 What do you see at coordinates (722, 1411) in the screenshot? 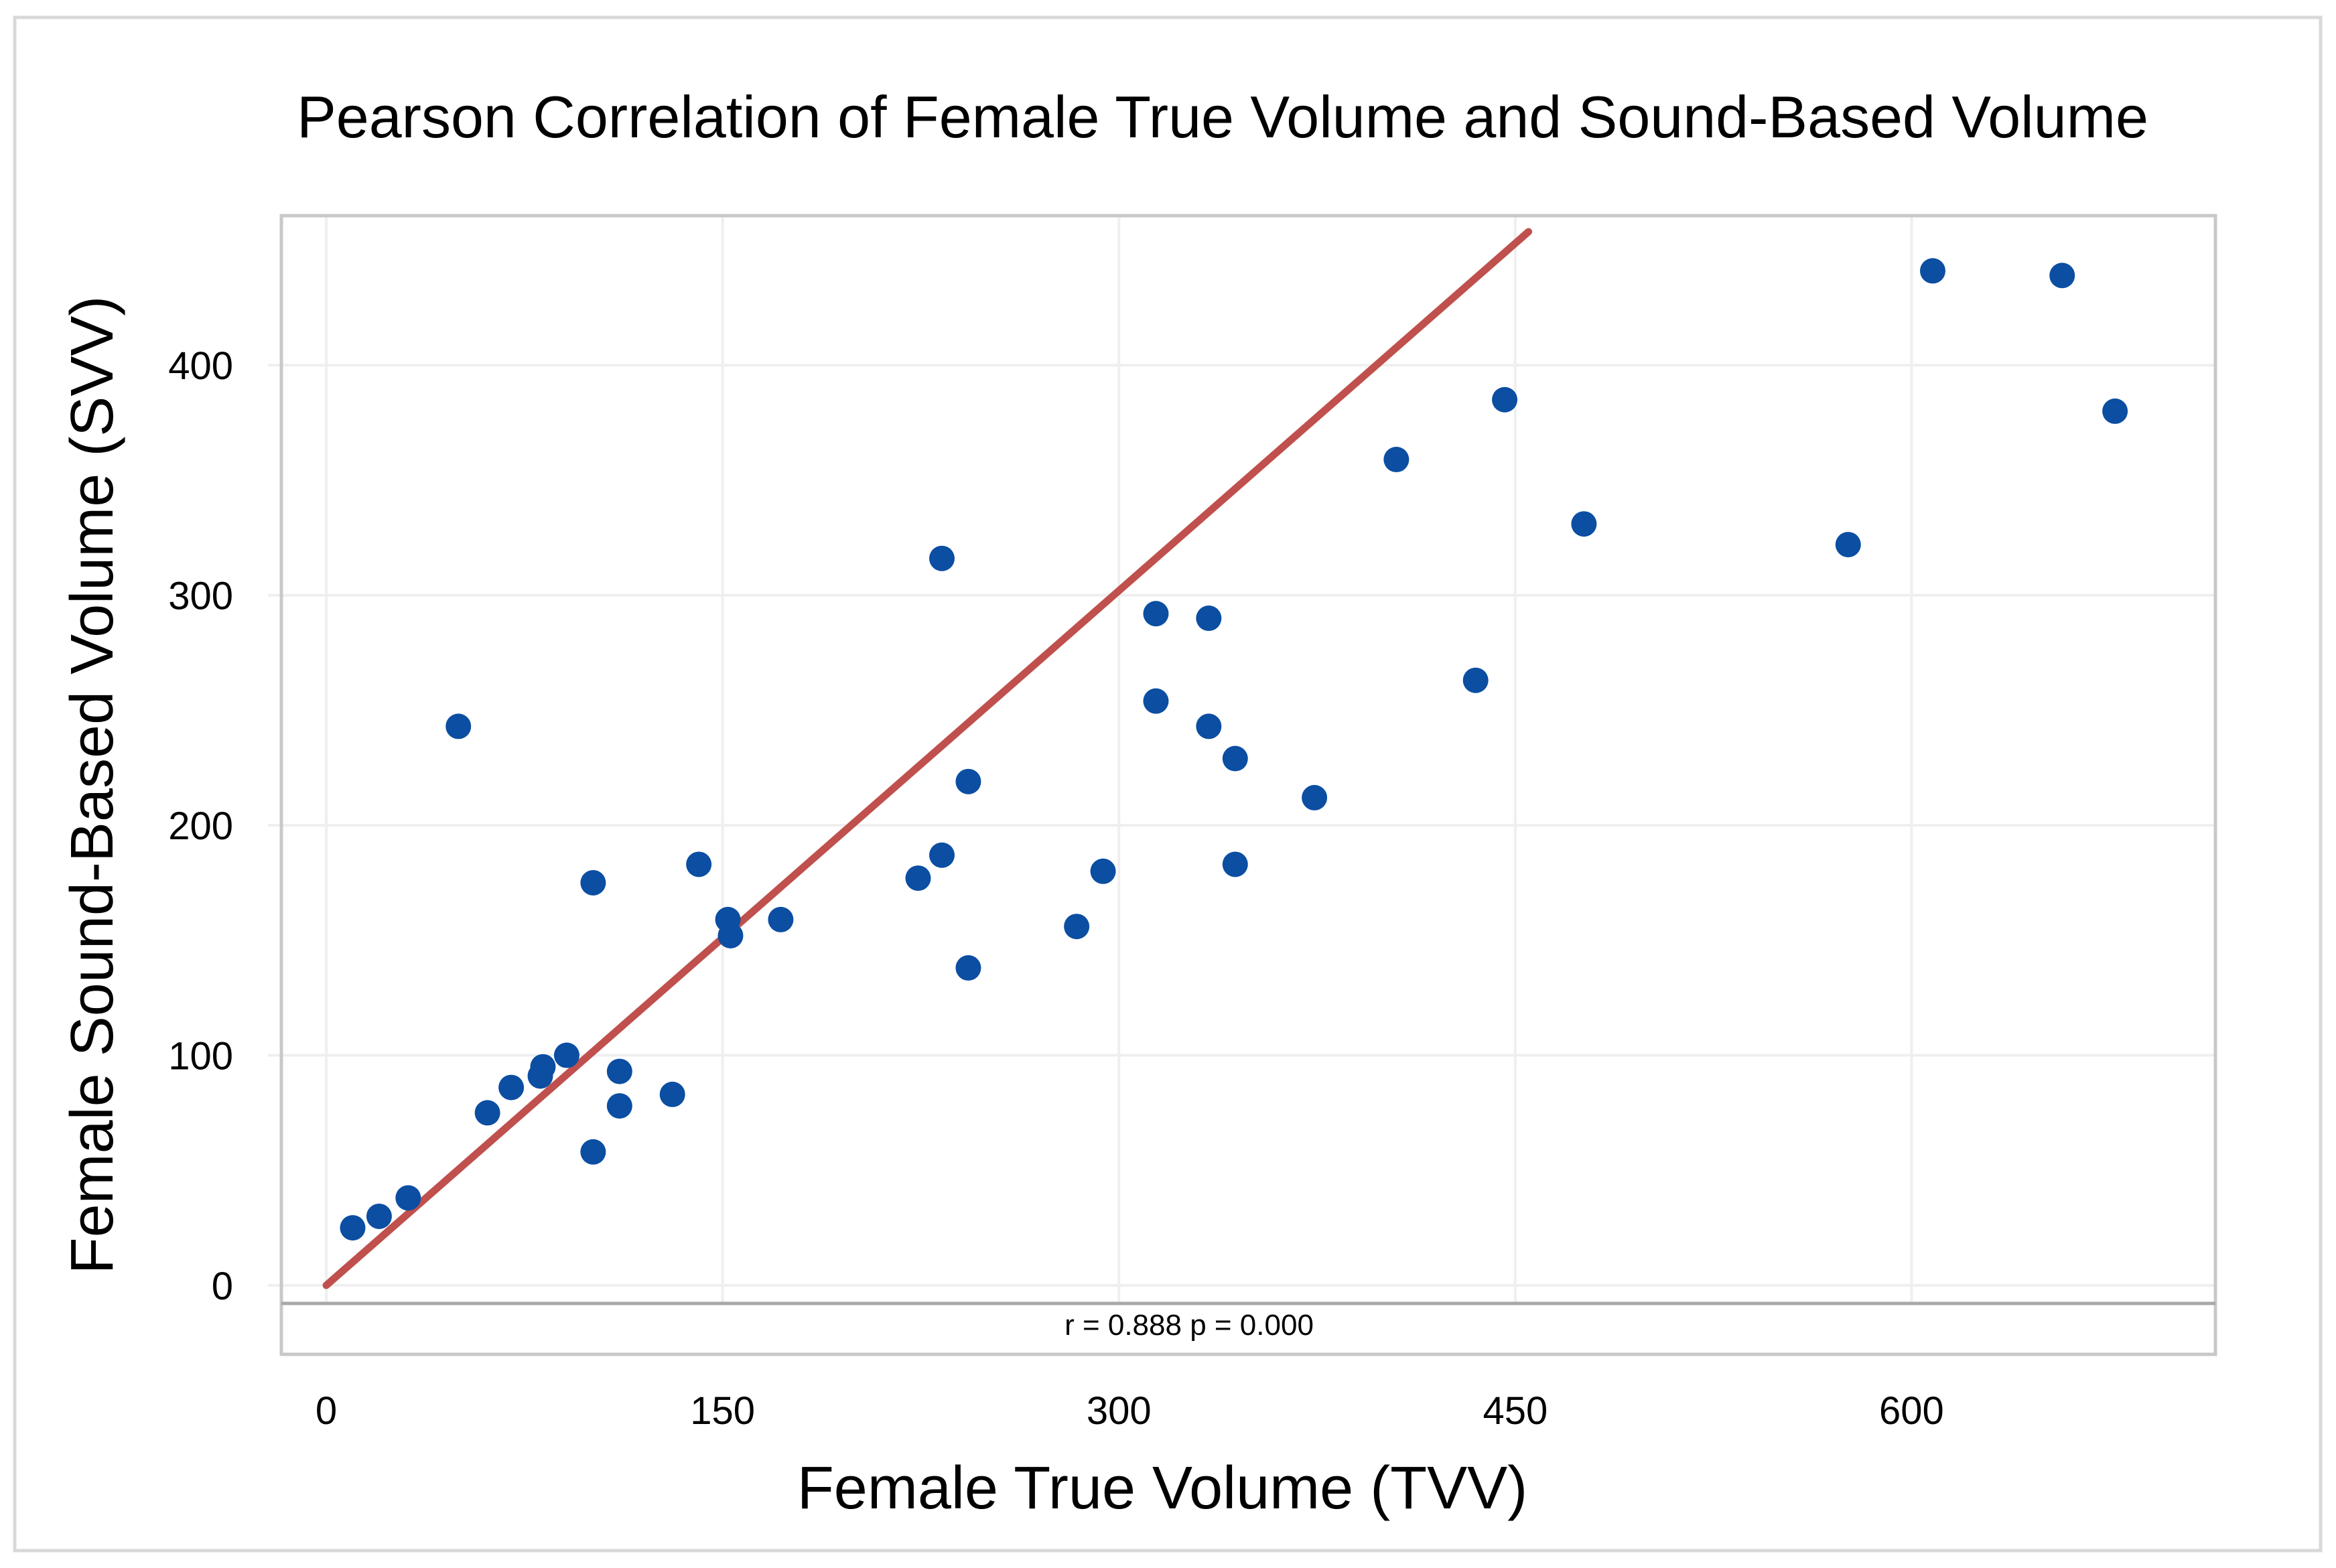
I see `x-tick-label: 150` at bounding box center [722, 1411].